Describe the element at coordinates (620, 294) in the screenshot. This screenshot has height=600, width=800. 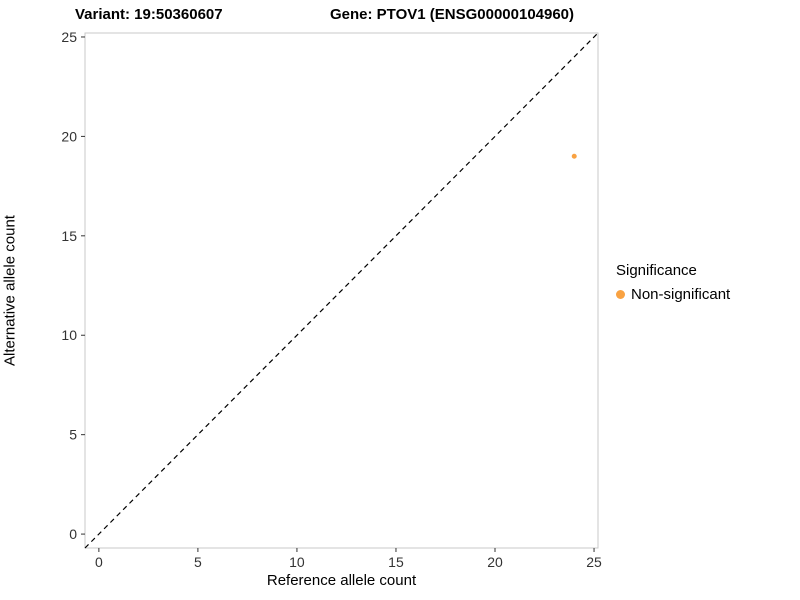
I see `legend-swatch-icon` at that location.